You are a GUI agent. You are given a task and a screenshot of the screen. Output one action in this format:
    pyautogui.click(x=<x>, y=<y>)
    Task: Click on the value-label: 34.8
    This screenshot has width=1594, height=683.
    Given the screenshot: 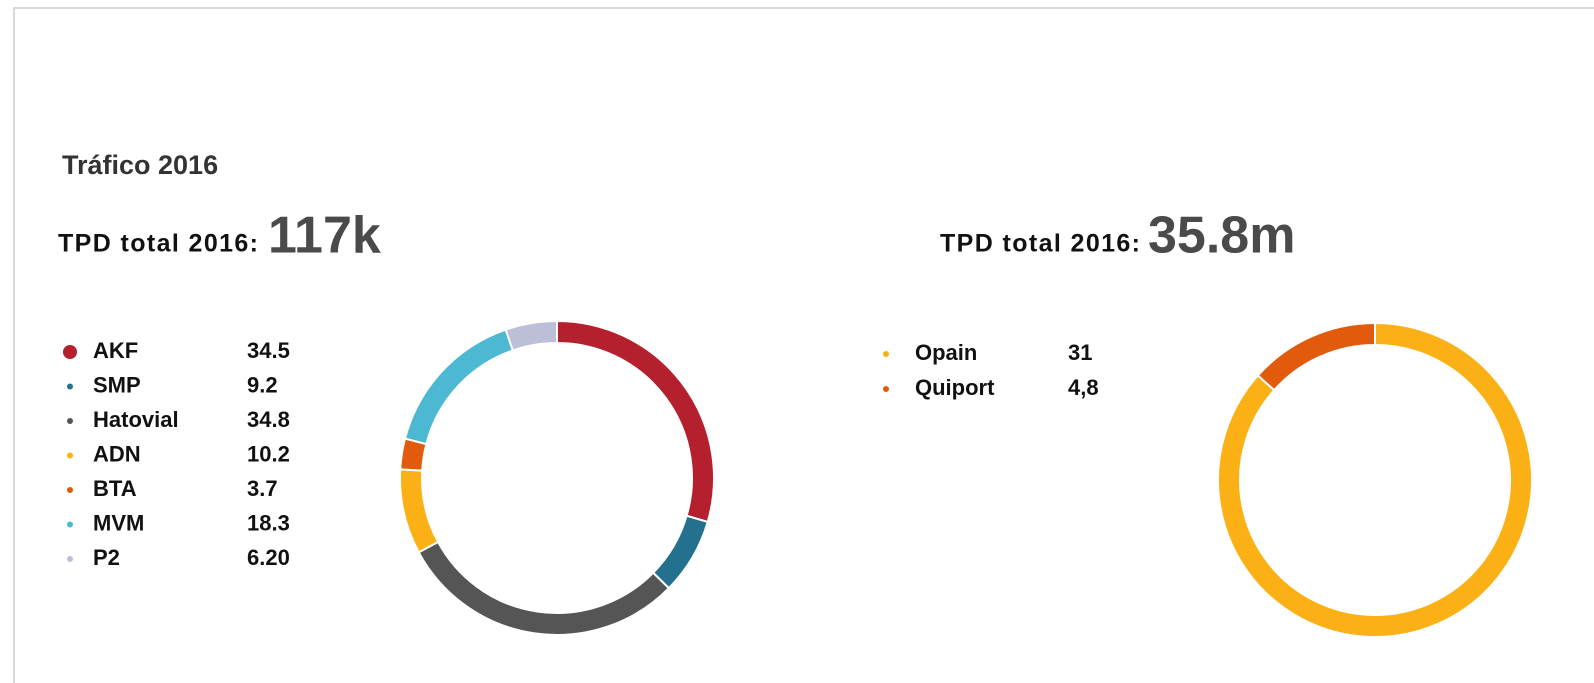 What is the action you would take?
    pyautogui.click(x=268, y=419)
    